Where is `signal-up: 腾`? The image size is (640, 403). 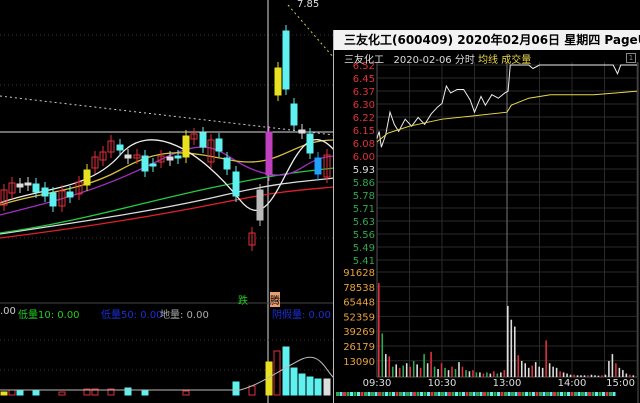
signal-up: 腾 is located at coordinates (275, 299).